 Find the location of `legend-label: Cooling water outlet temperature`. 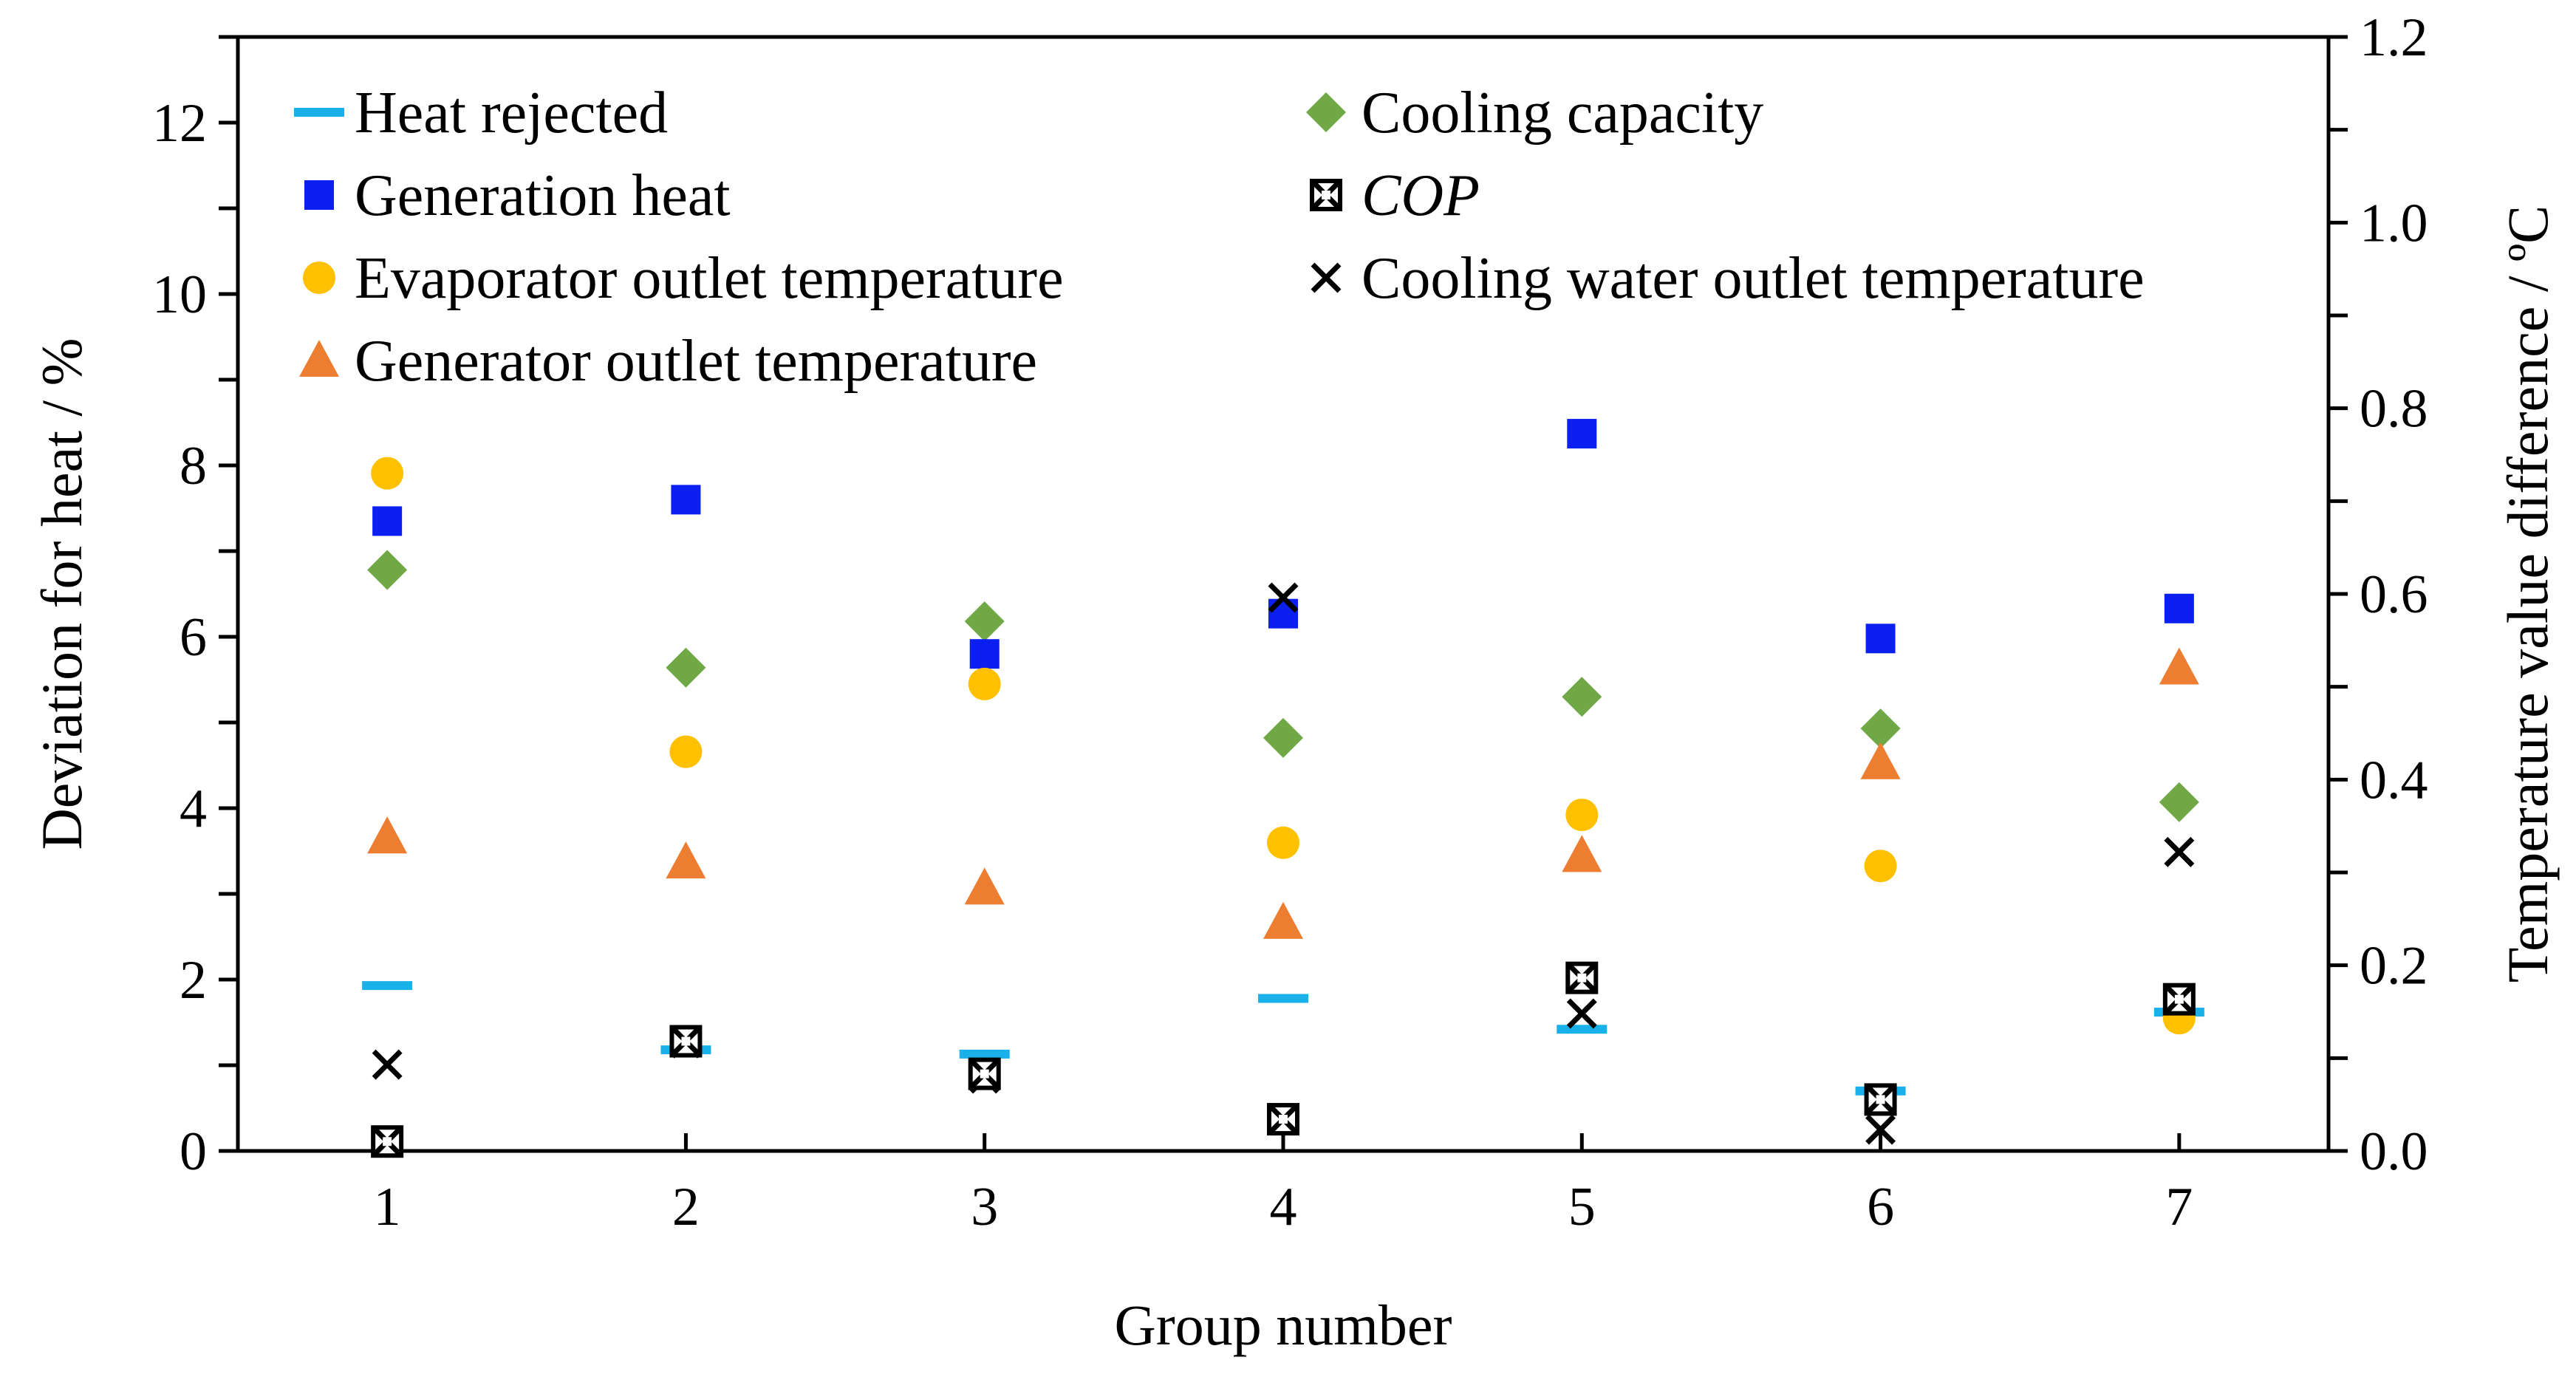

legend-label: Cooling water outlet temperature is located at coordinates (1754, 278).